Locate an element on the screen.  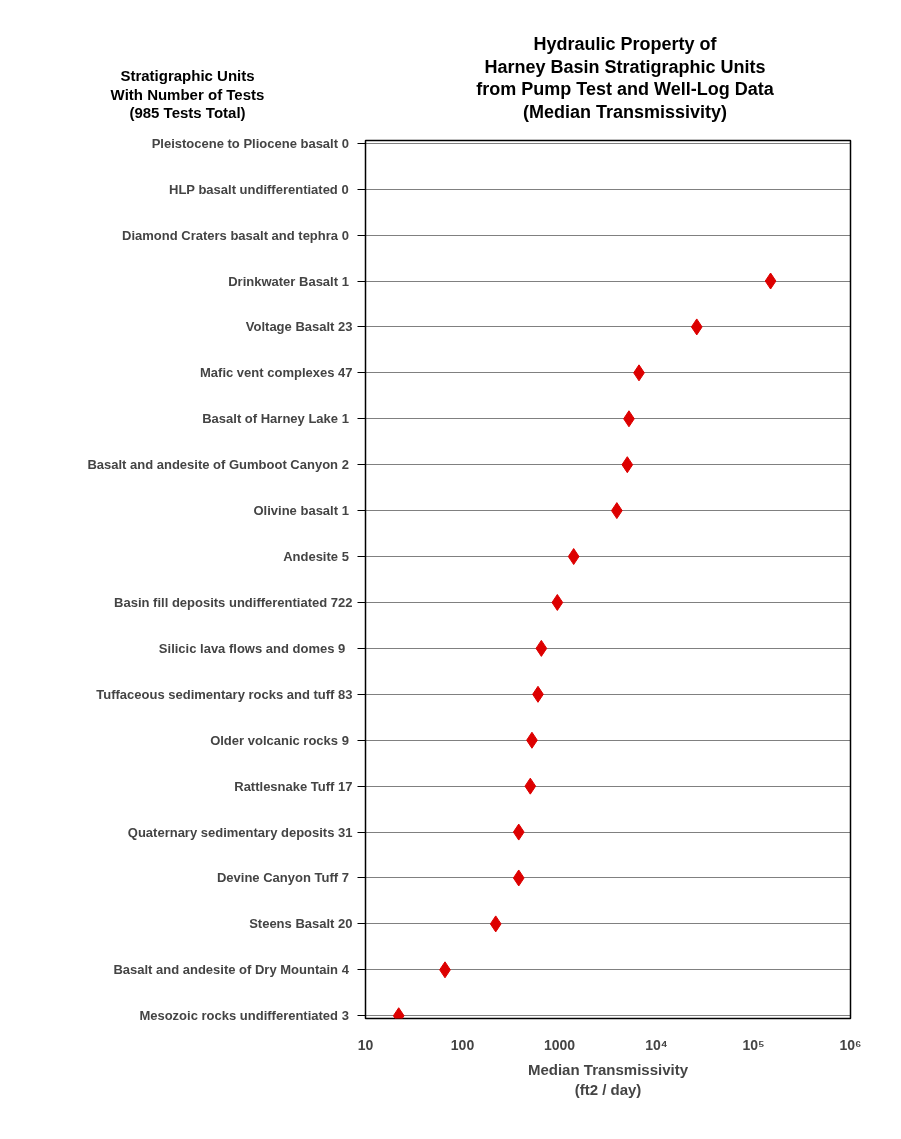
x-tick-label: 1000 is located at coordinates (559, 1044).